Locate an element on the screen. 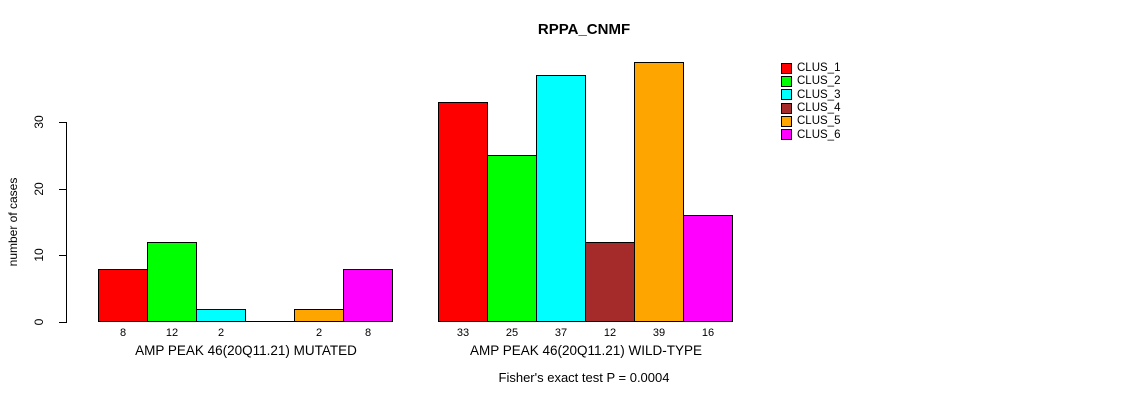 Image resolution: width=1140 pixels, height=400 pixels. legend-item: CLUS_5 is located at coordinates (810, 121).